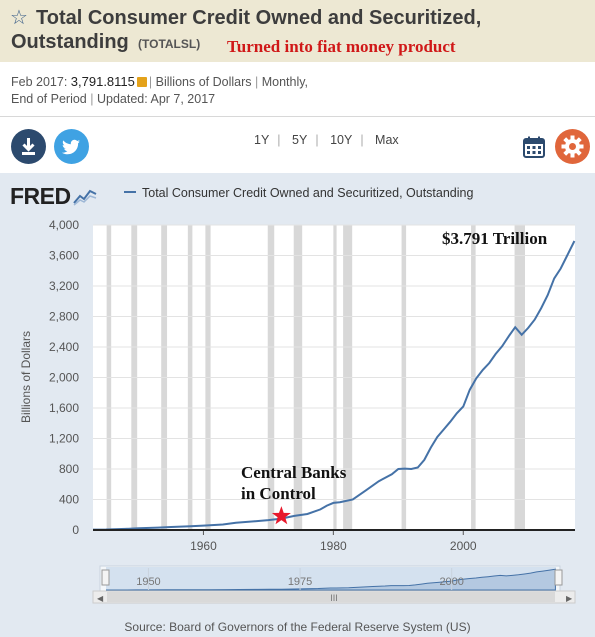 This screenshot has width=595, height=637. I want to click on units: Billions of Dollars, so click(203, 82).